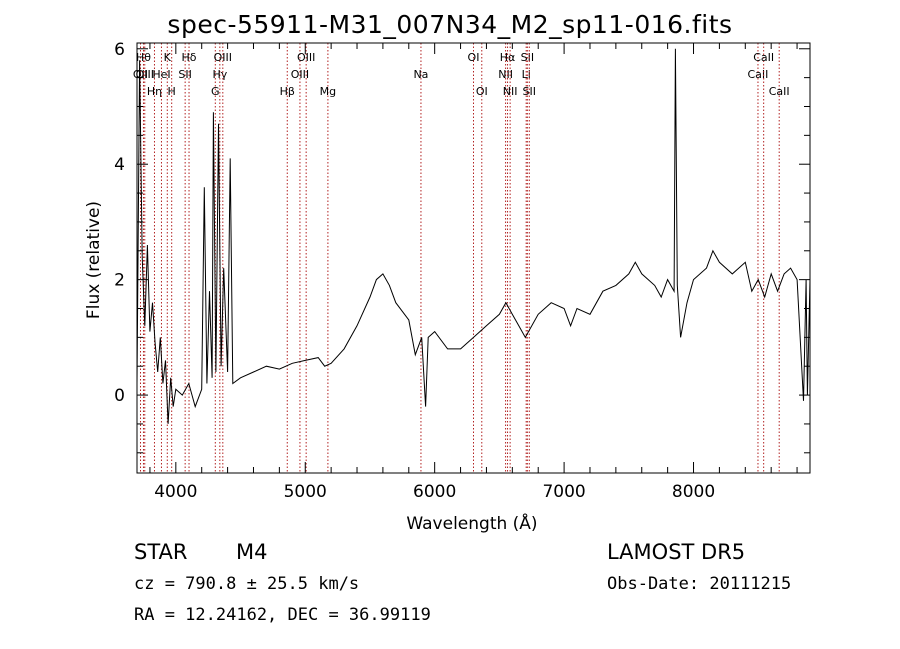 This screenshot has width=900, height=649. I want to click on x-tick-label: 8000, so click(693, 492).